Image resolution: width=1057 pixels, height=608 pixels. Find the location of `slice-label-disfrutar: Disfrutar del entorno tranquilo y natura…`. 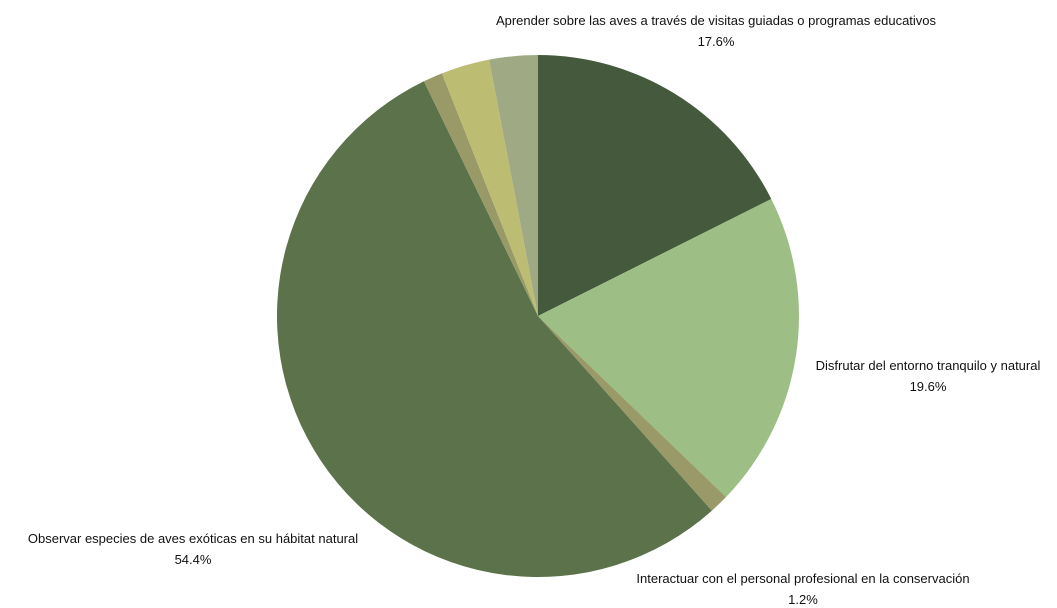

slice-label-disfrutar: Disfrutar del entorno tranquilo y natura… is located at coordinates (928, 365).